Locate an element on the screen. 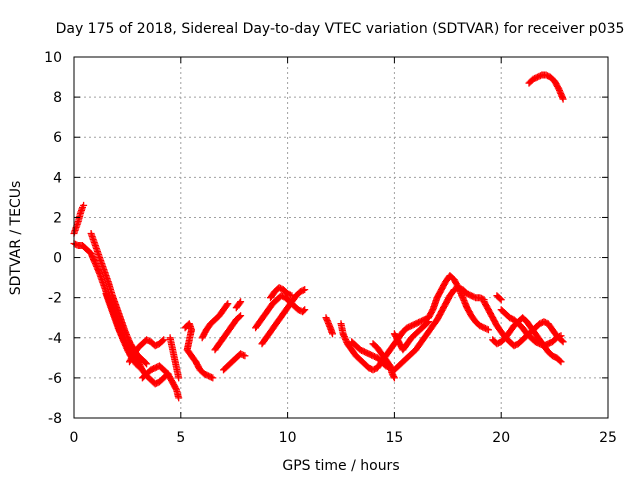  x-tick-label: 10 is located at coordinates (288, 438).